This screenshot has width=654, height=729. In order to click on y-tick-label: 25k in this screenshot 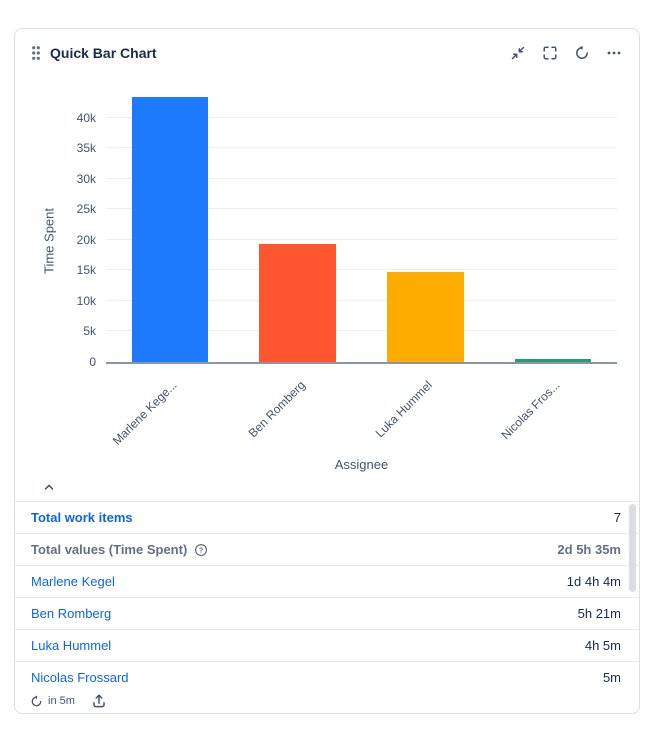, I will do `click(86, 209)`.